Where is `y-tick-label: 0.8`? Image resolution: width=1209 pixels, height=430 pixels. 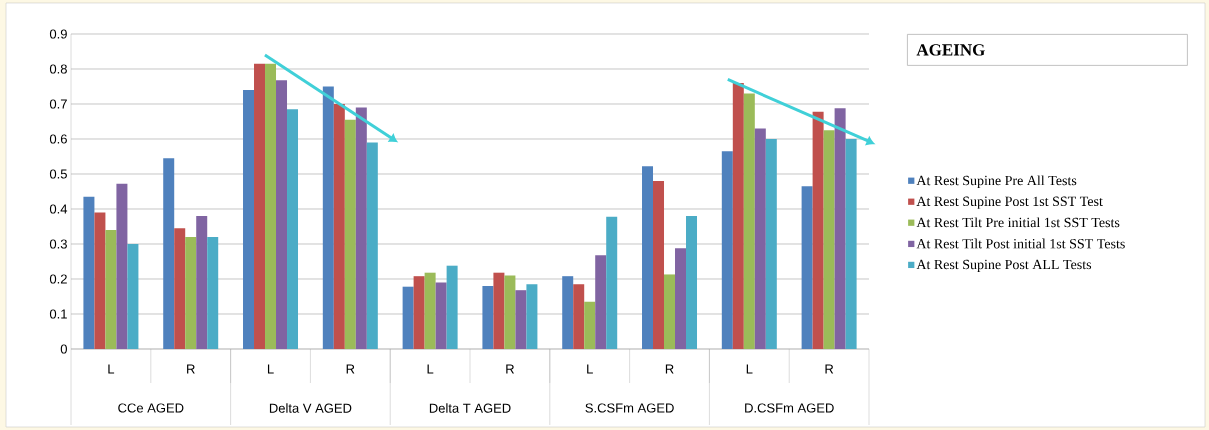
y-tick-label: 0.8 is located at coordinates (58, 69).